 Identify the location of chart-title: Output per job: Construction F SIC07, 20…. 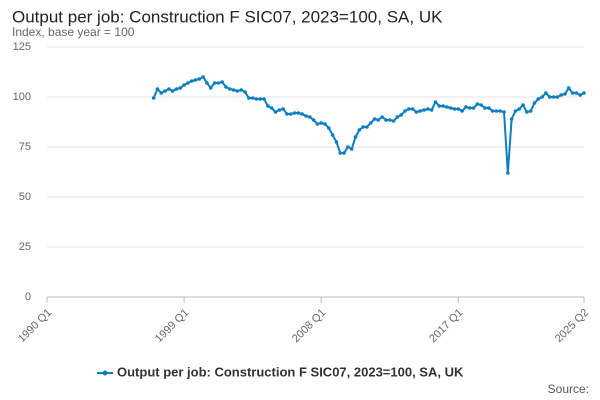
(227, 16).